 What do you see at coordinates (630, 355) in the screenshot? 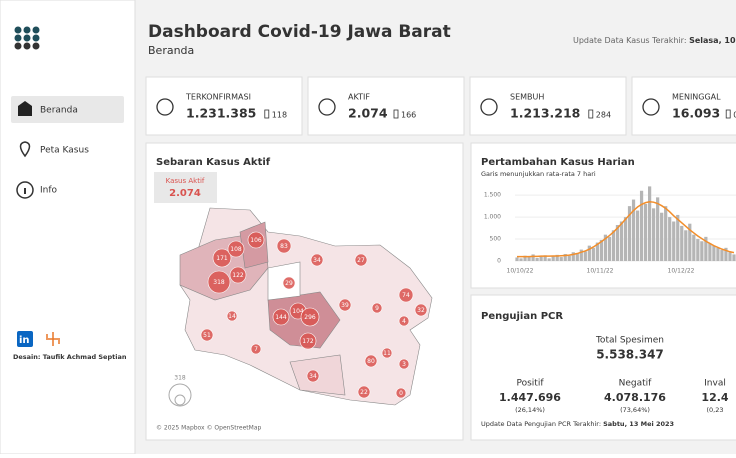
I see `pcr-total-value: 5.538.347` at bounding box center [630, 355].